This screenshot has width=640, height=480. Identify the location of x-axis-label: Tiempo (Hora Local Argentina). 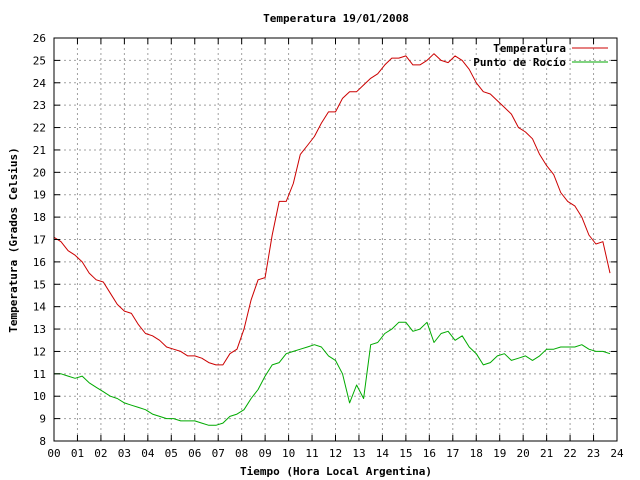
(336, 471).